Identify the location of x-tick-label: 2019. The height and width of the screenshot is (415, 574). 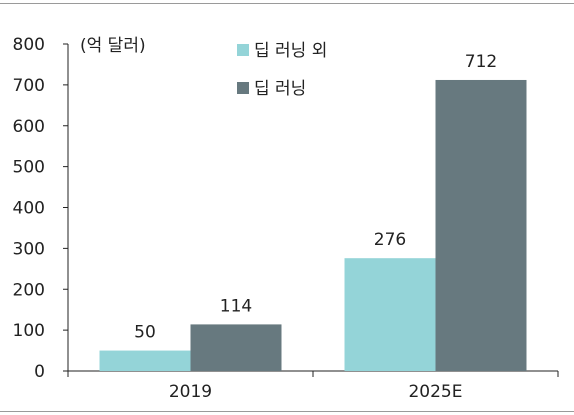
(190, 392).